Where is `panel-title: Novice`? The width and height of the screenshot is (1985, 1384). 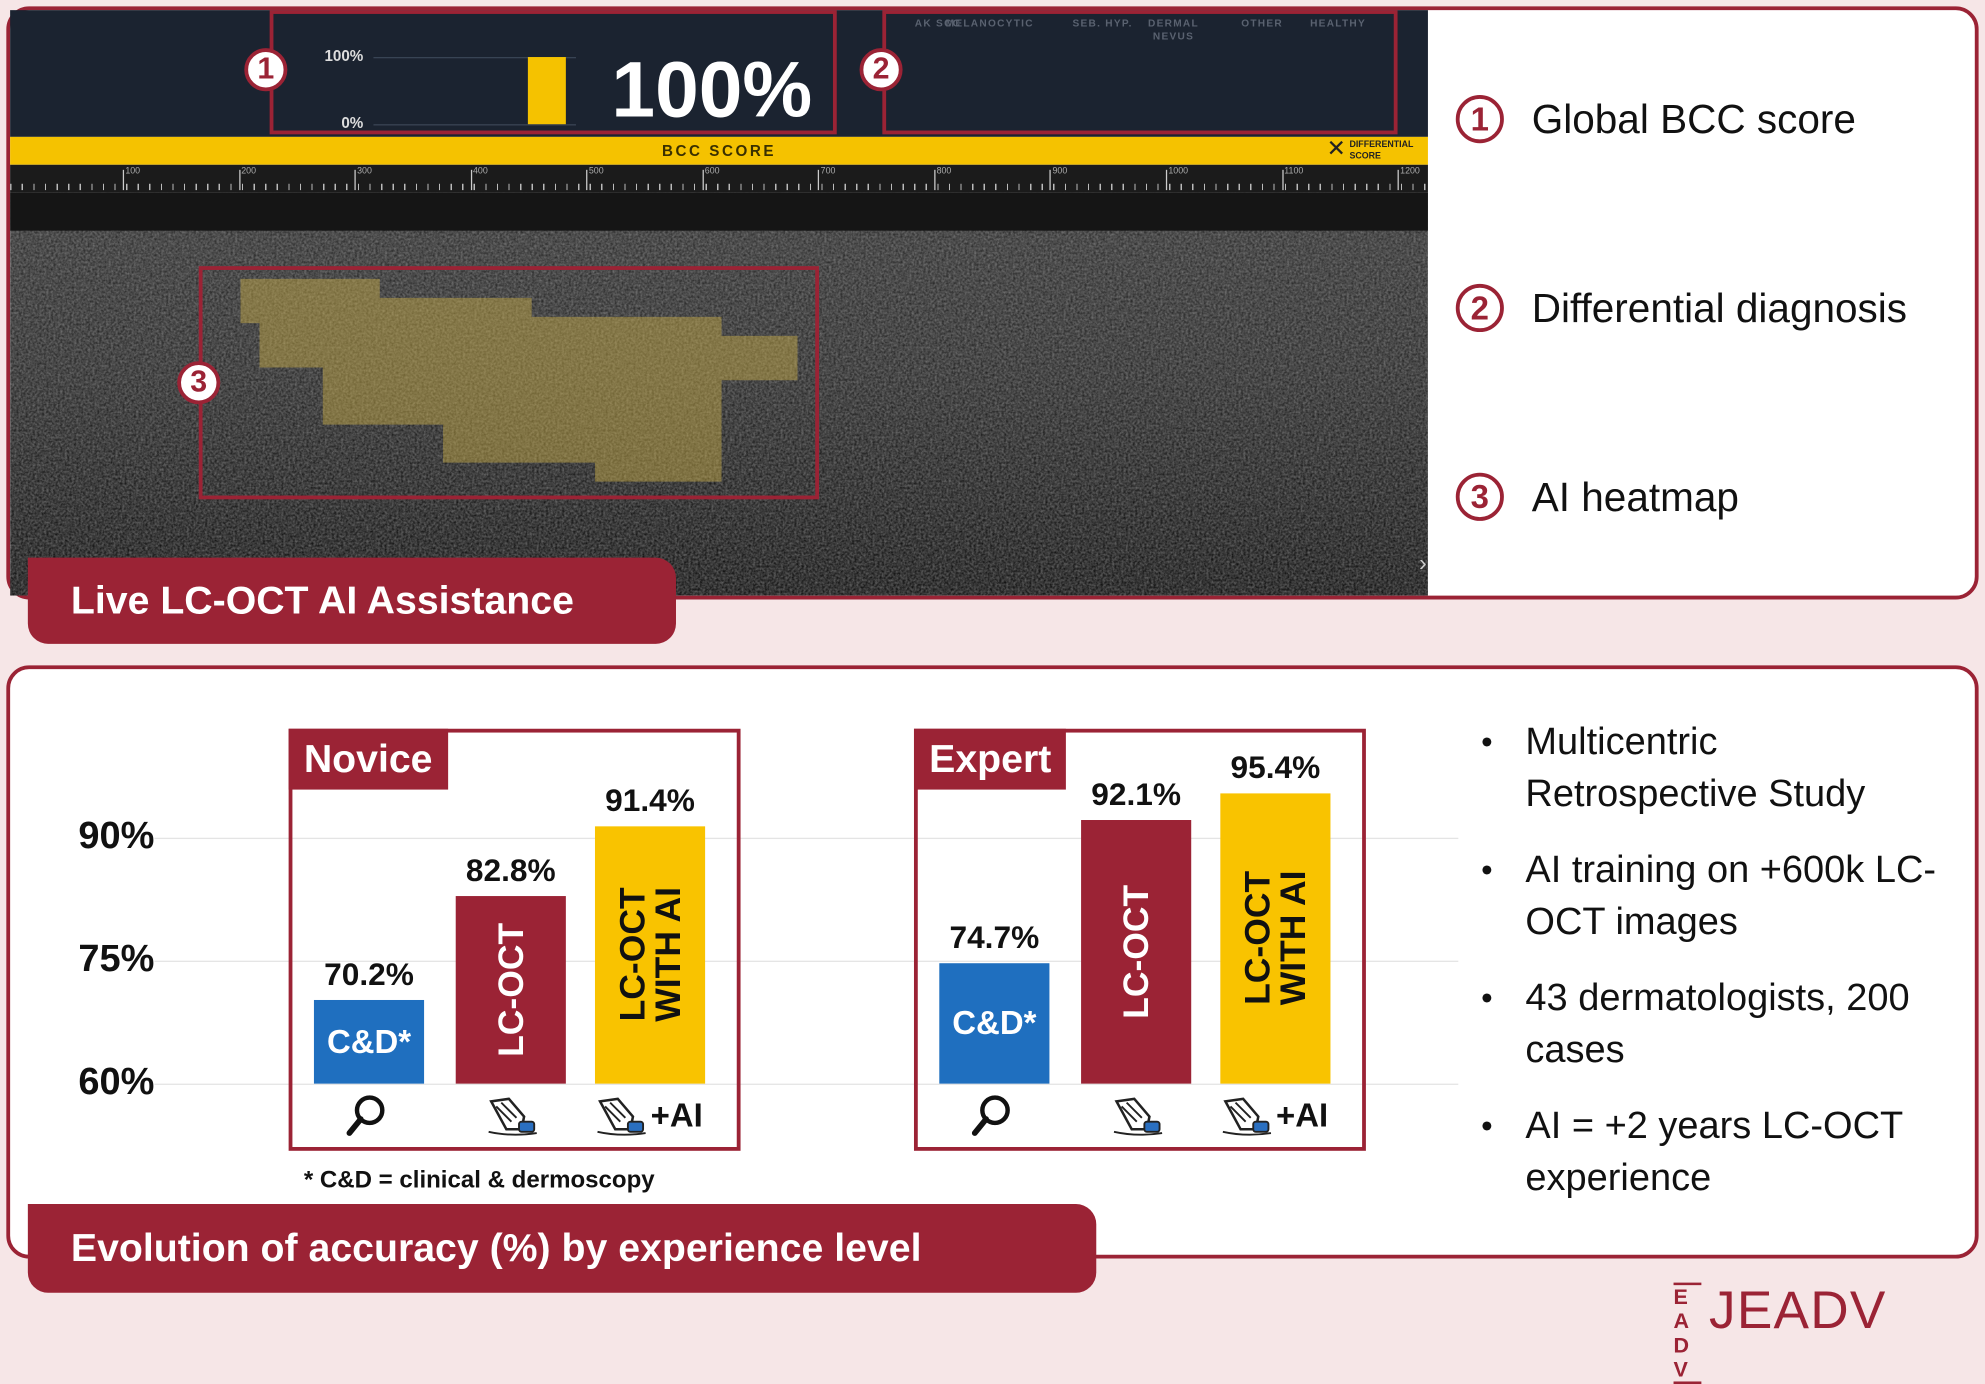
panel-title: Novice is located at coordinates (368, 759).